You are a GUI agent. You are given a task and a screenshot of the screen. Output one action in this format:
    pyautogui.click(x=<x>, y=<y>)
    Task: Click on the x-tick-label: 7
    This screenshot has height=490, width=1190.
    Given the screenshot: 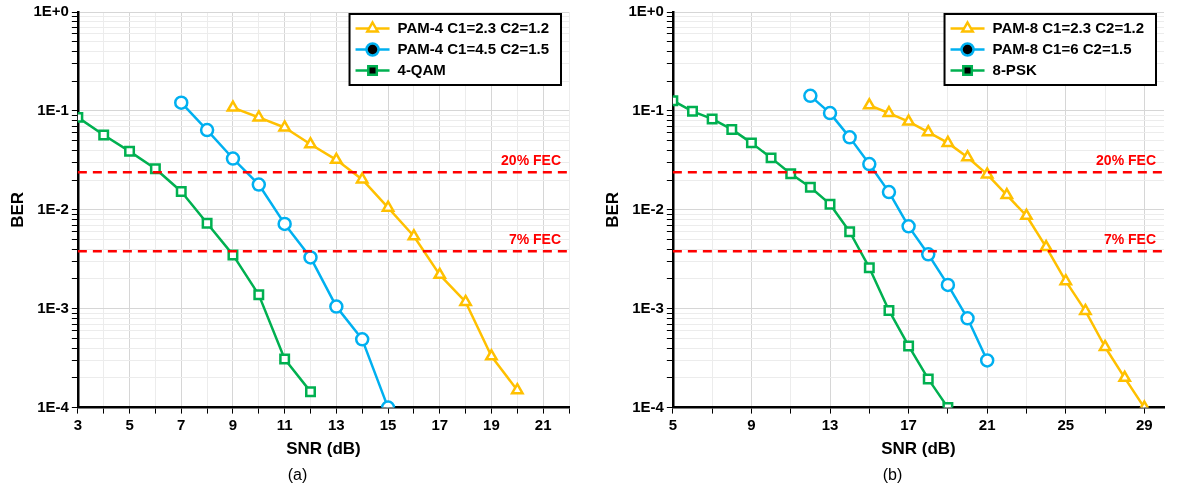 What is the action you would take?
    pyautogui.click(x=181, y=424)
    